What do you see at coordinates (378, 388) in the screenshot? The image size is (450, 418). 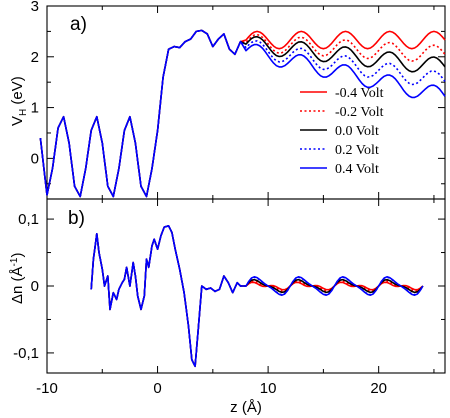 I see `panel-b-xtick-label: 20` at bounding box center [378, 388].